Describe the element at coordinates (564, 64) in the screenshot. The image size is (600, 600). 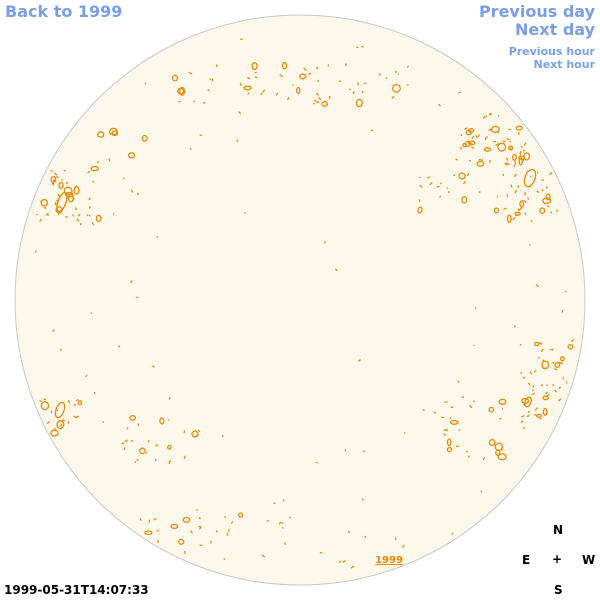
I see `next-hour-link: Next hour` at that location.